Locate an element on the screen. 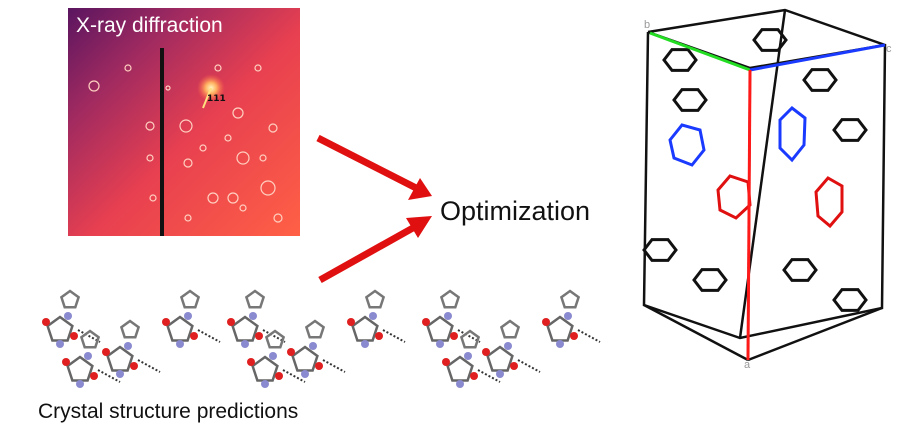 The height and width of the screenshot is (437, 903). optimization-label: Optimization is located at coordinates (515, 211).